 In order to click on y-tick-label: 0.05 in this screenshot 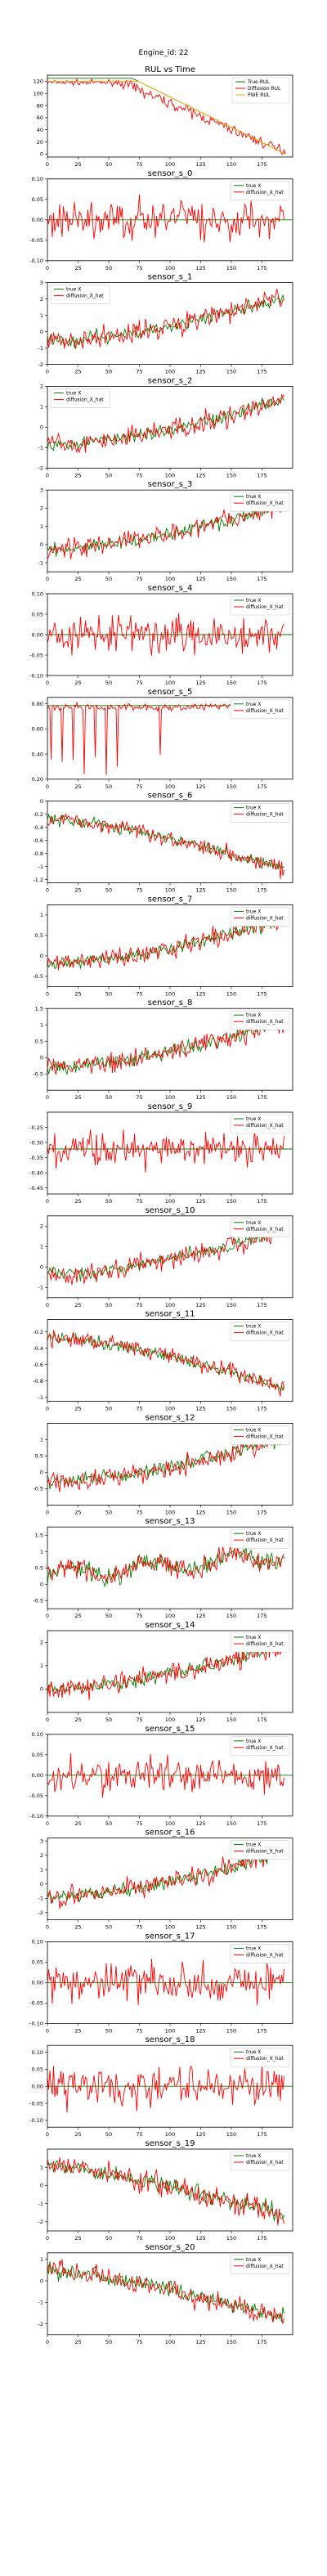, I will do `click(37, 1755)`.